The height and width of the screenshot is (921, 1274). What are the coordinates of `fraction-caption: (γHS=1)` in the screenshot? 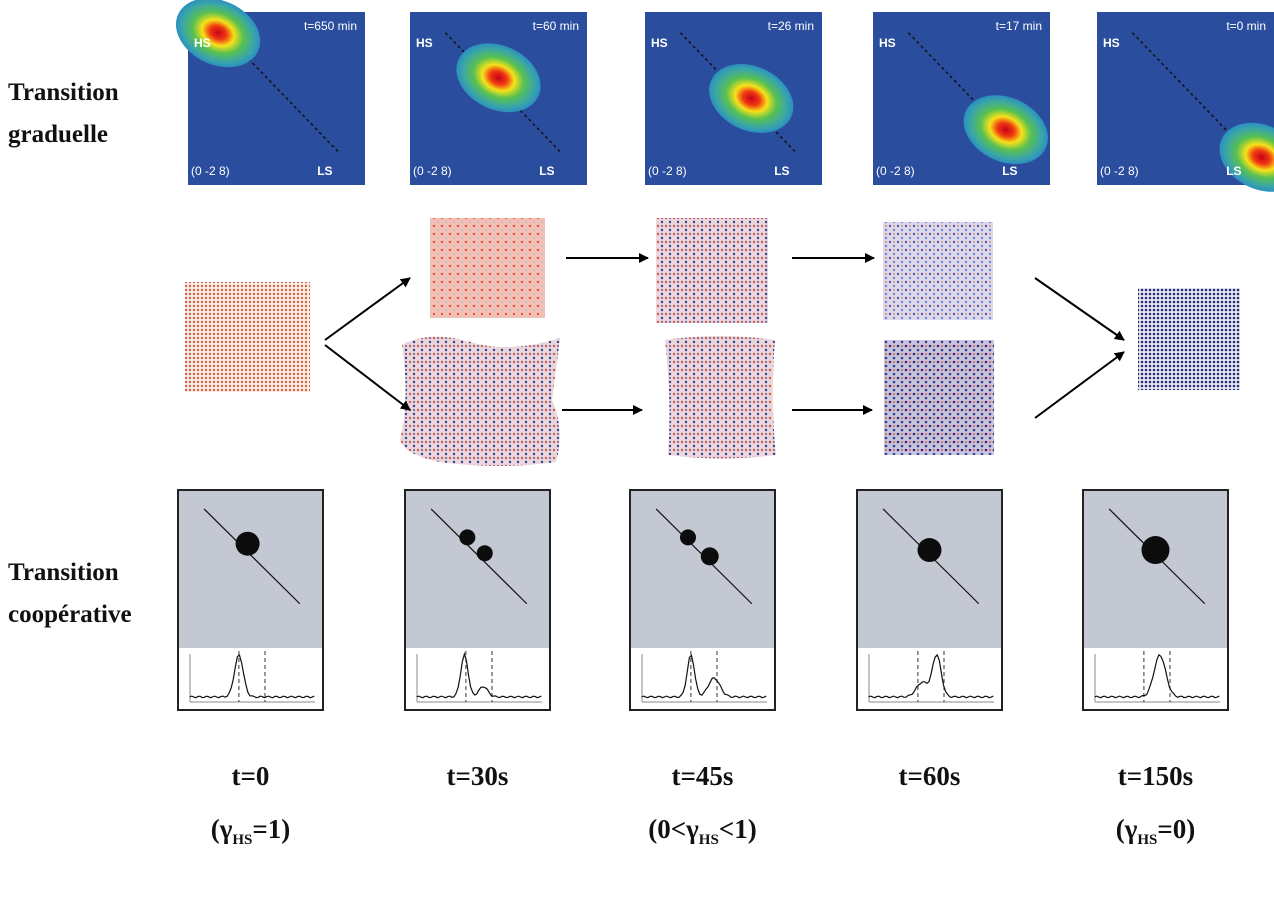 It's located at (251, 831).